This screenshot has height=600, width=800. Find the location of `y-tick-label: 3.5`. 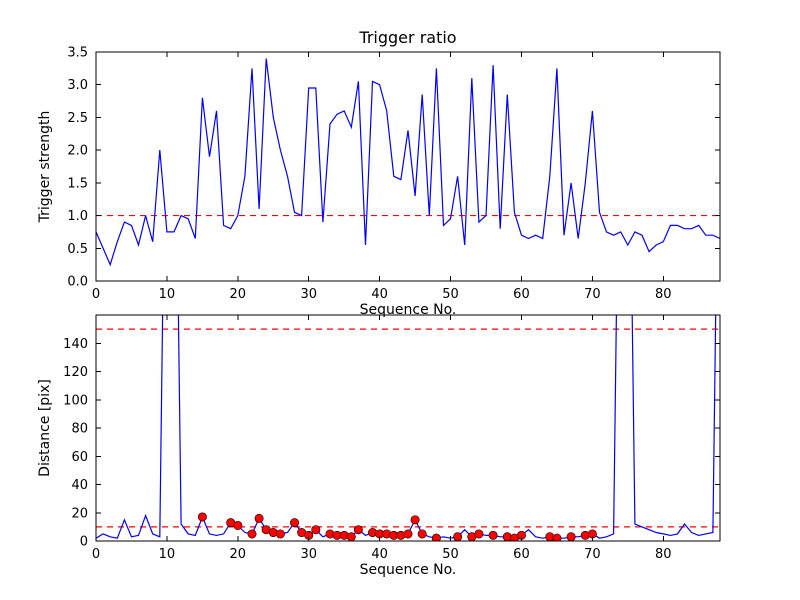

y-tick-label: 3.5 is located at coordinates (77, 53).